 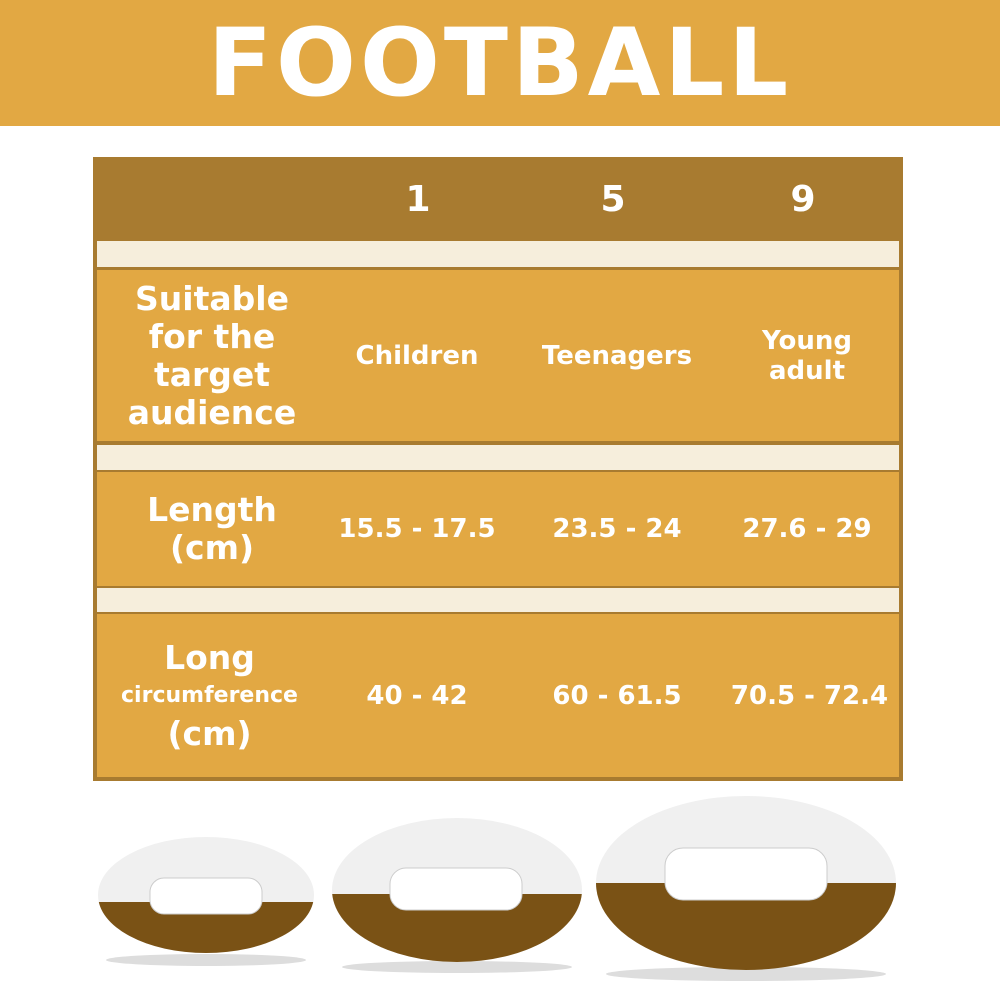 What do you see at coordinates (617, 695) in the screenshot?
I see `table-cell: 60 - 61.5` at bounding box center [617, 695].